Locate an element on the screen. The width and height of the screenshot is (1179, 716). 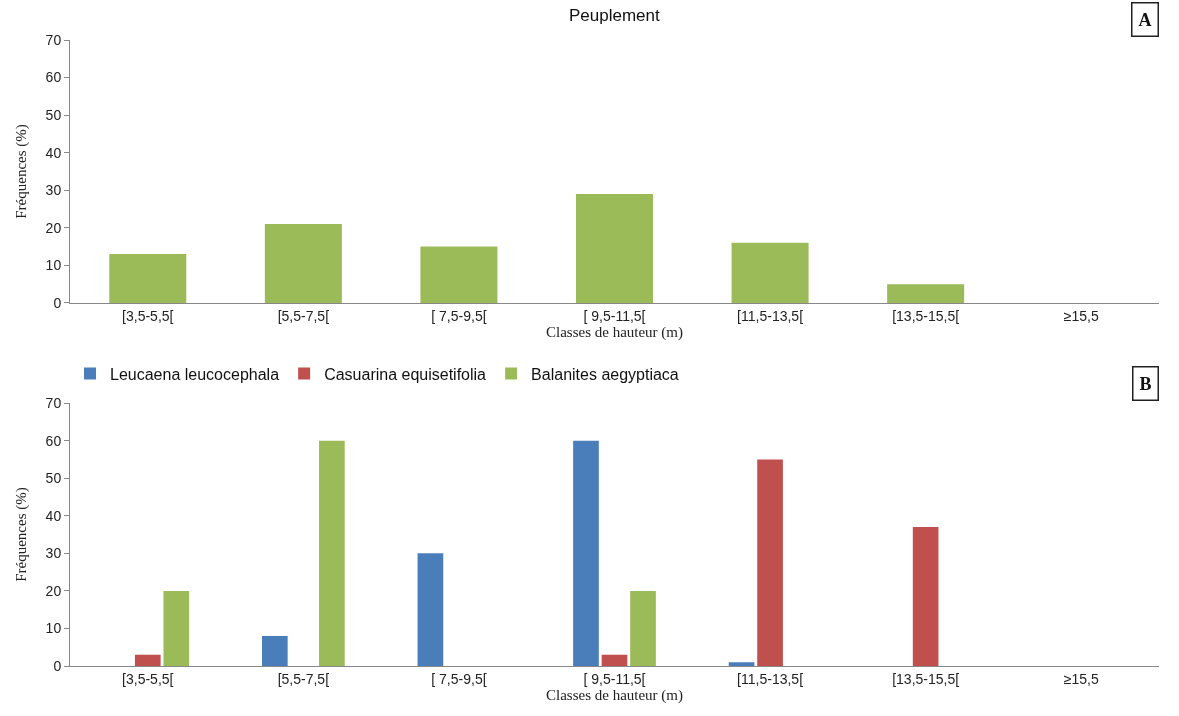
text: B is located at coordinates (1145, 383).